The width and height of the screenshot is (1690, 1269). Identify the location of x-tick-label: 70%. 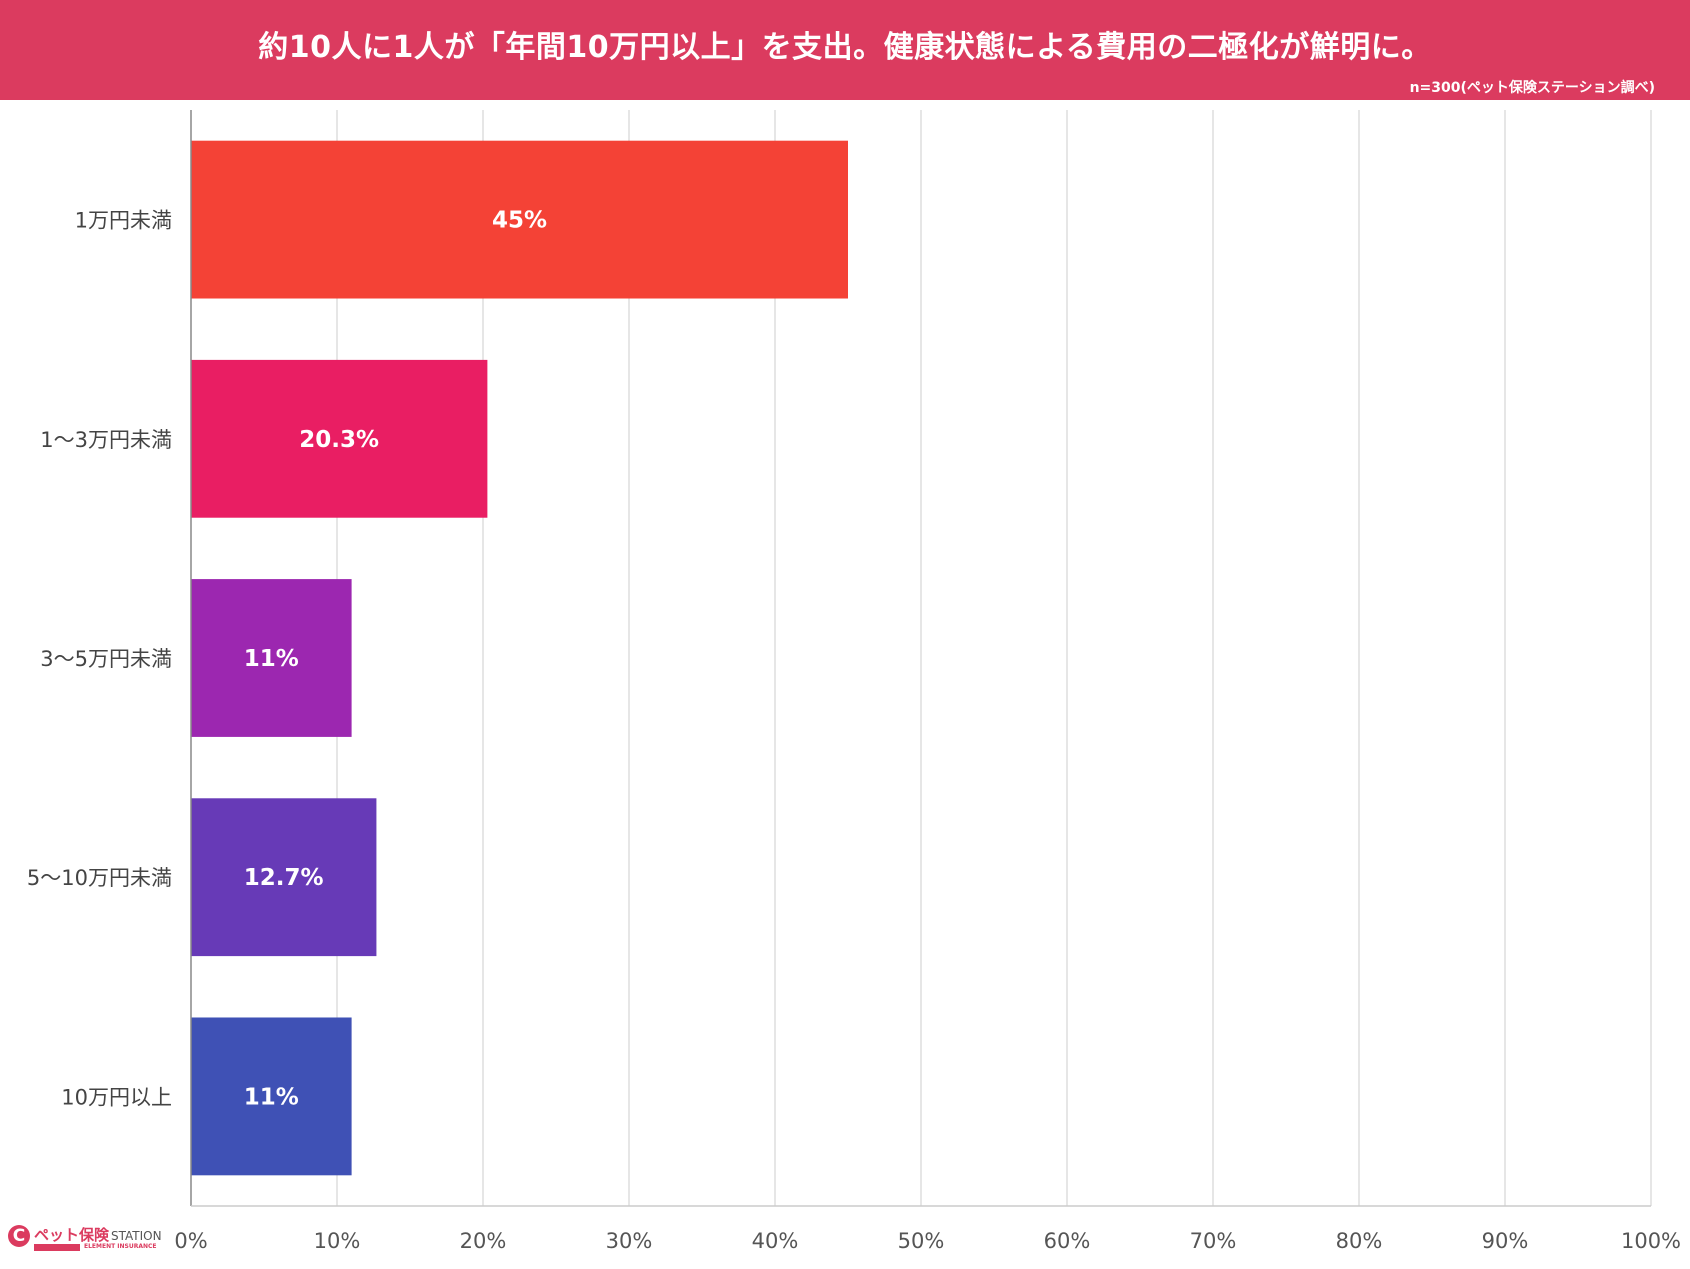
(1213, 1241).